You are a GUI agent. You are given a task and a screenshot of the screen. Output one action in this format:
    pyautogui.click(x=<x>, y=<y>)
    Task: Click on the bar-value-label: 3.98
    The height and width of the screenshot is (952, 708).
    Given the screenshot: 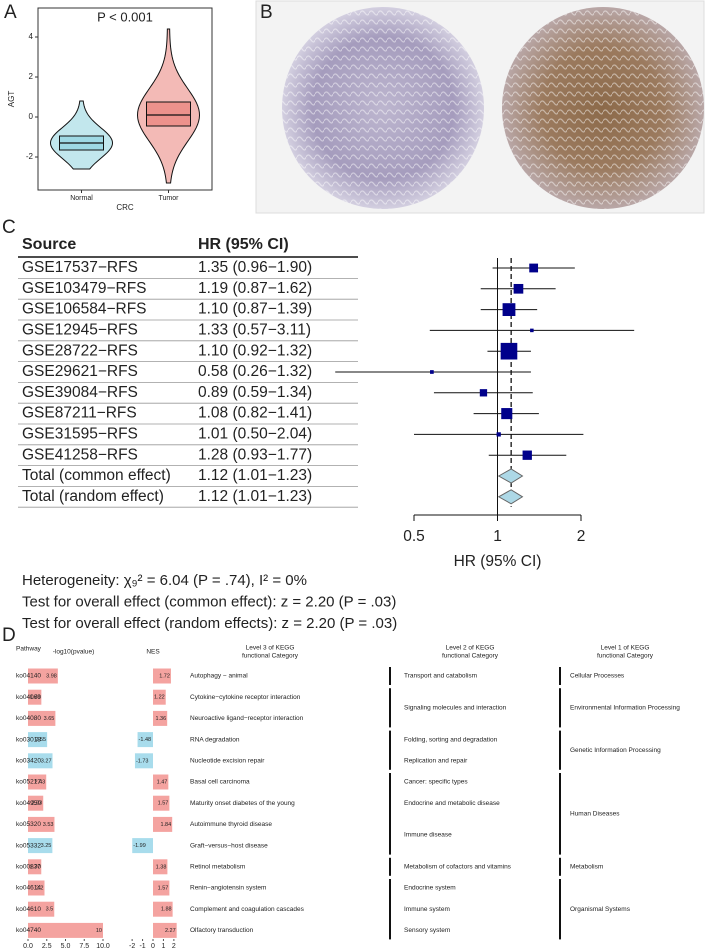 What is the action you would take?
    pyautogui.click(x=51, y=676)
    